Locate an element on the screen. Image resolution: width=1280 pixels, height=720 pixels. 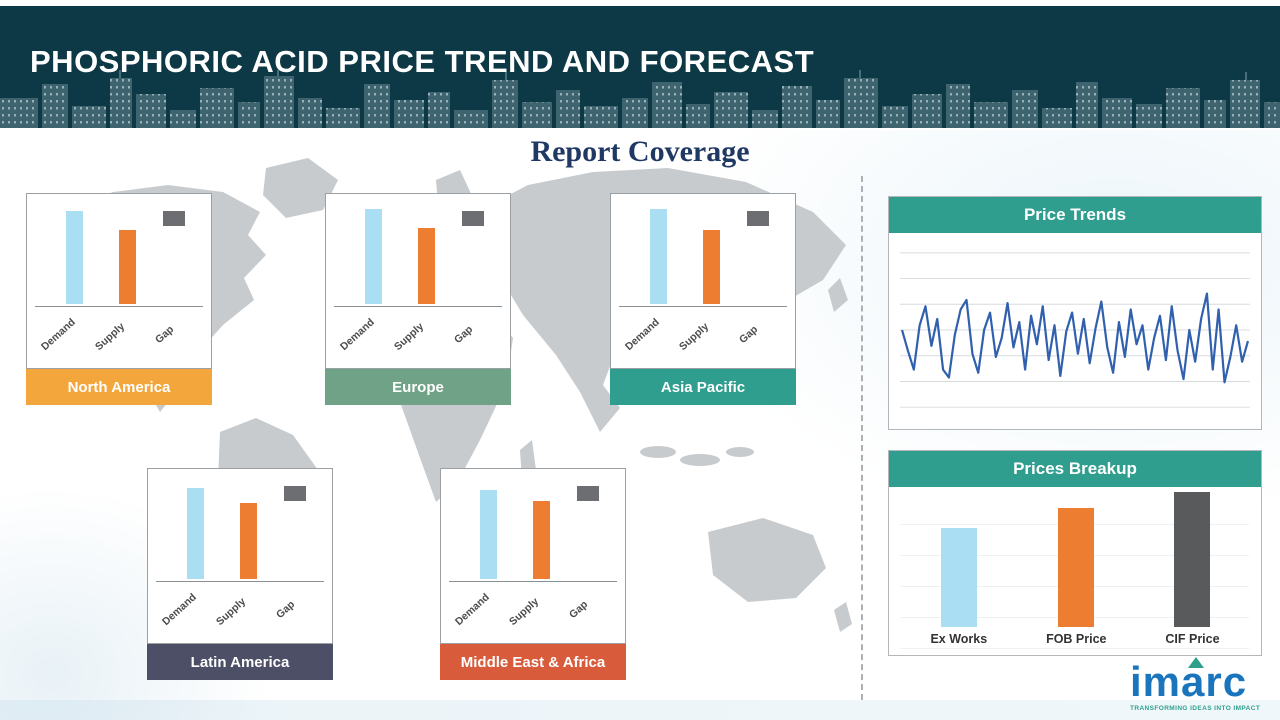
europe-chart: Demand Supply Gap is located at coordinates (418, 281).